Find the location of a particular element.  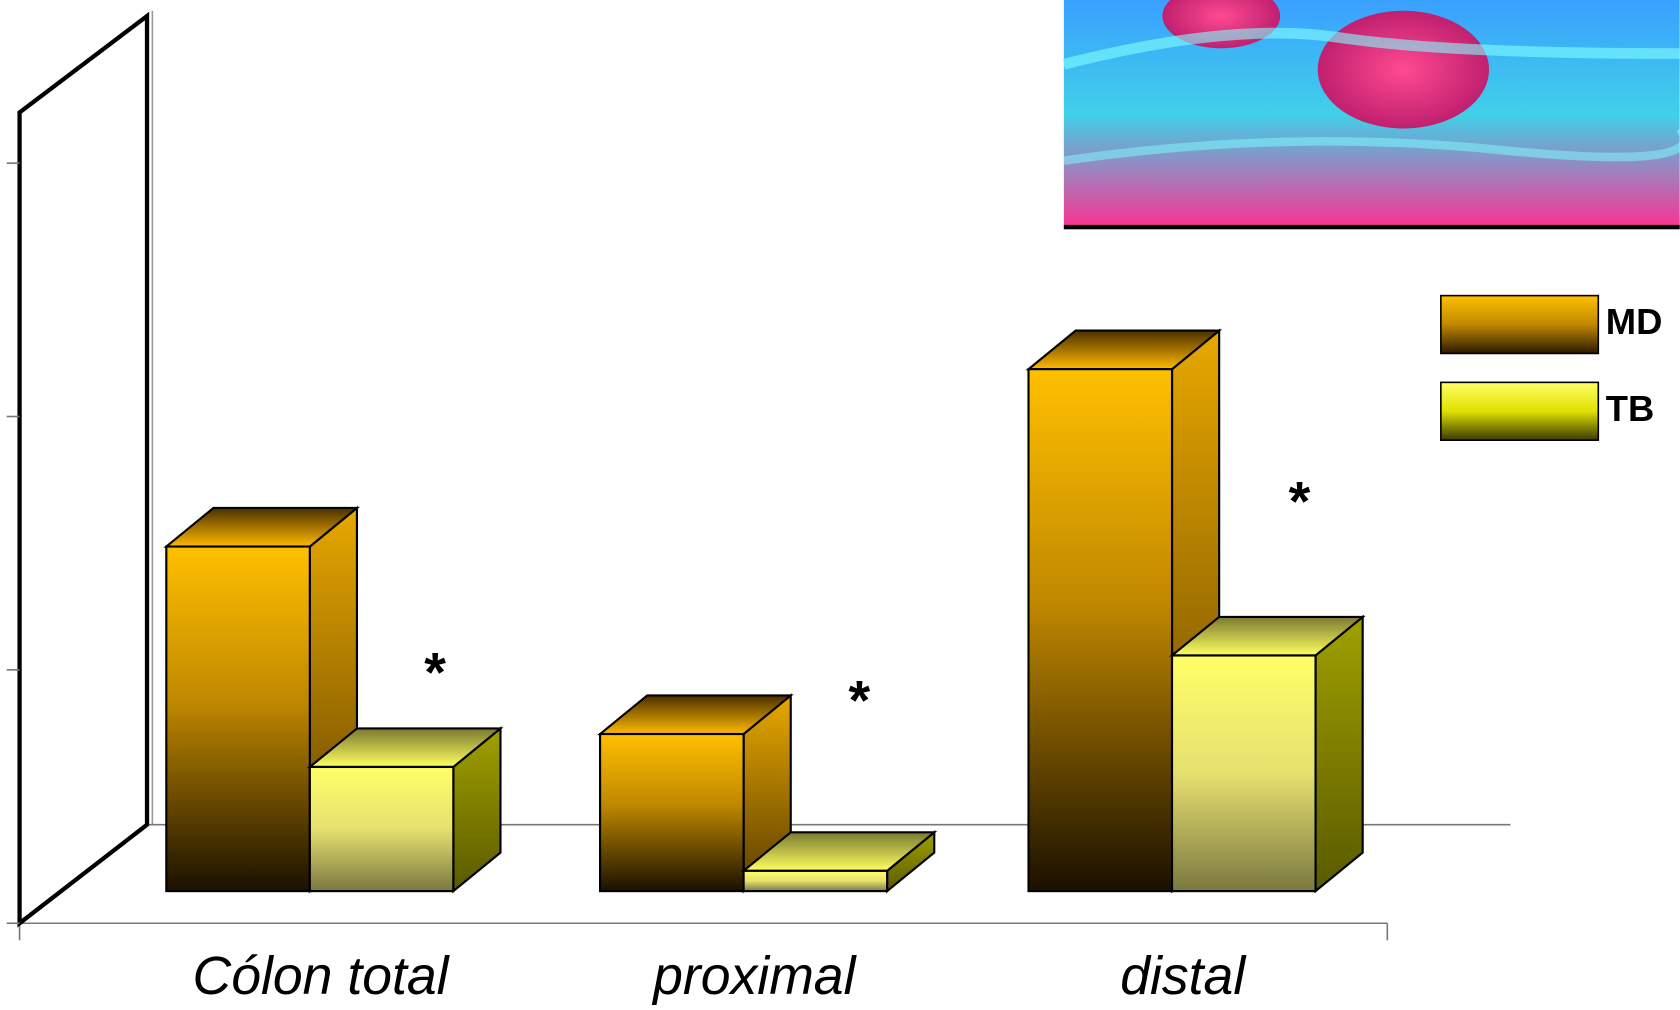

photo-inset is located at coordinates (1371, 115).